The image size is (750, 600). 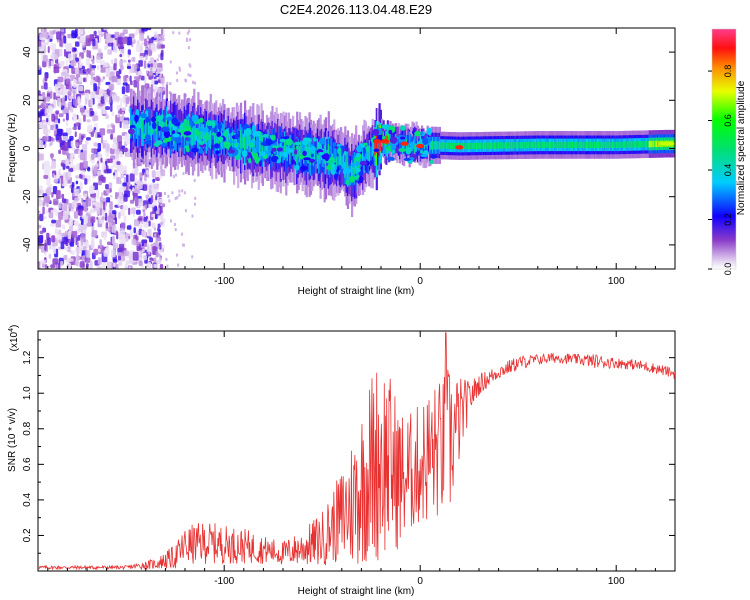 I want to click on snr-ytick-label: 1.0, so click(x=27, y=393).